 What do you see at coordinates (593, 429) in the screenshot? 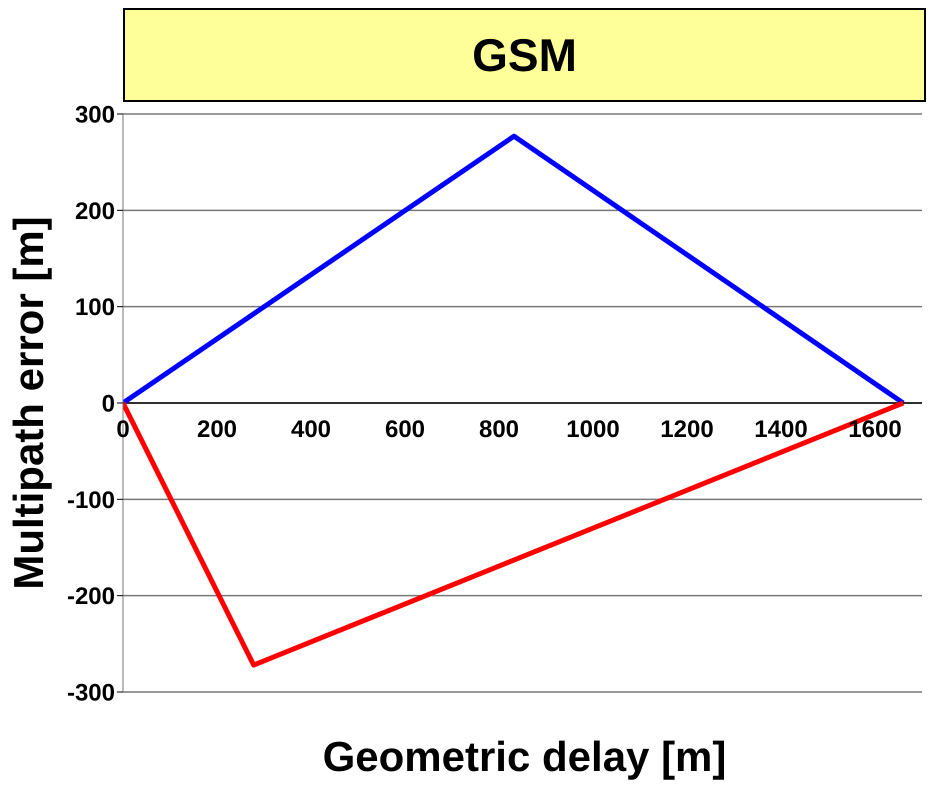
I see `x-tick-label: 1000` at bounding box center [593, 429].